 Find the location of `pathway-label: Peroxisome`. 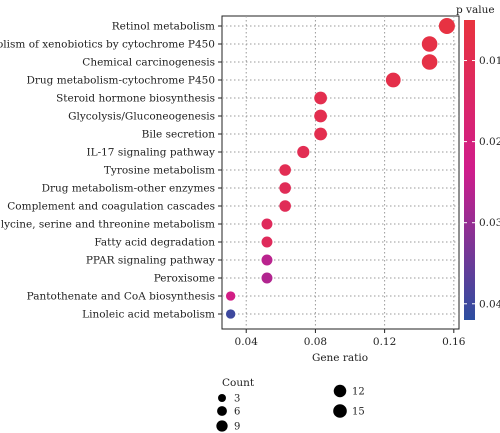

pathway-label: Peroxisome is located at coordinates (184, 279).